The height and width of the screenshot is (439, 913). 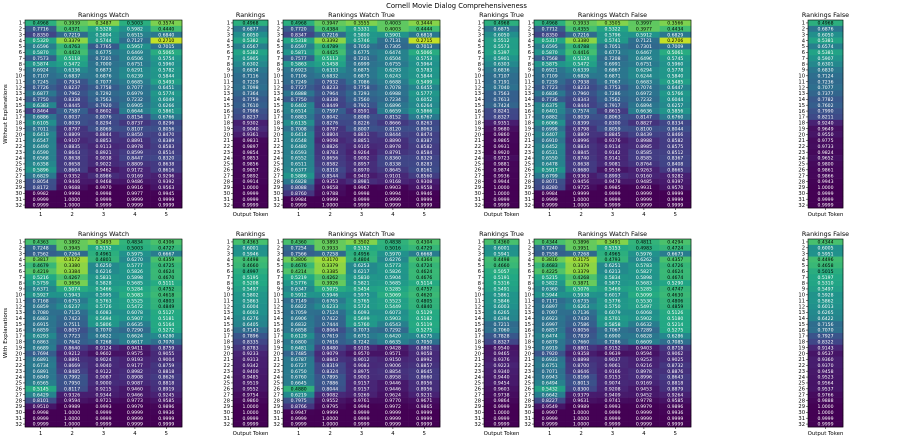 What do you see at coordinates (393, 182) in the screenshot?
I see `cell-value-label: 0.9168` at bounding box center [393, 182].